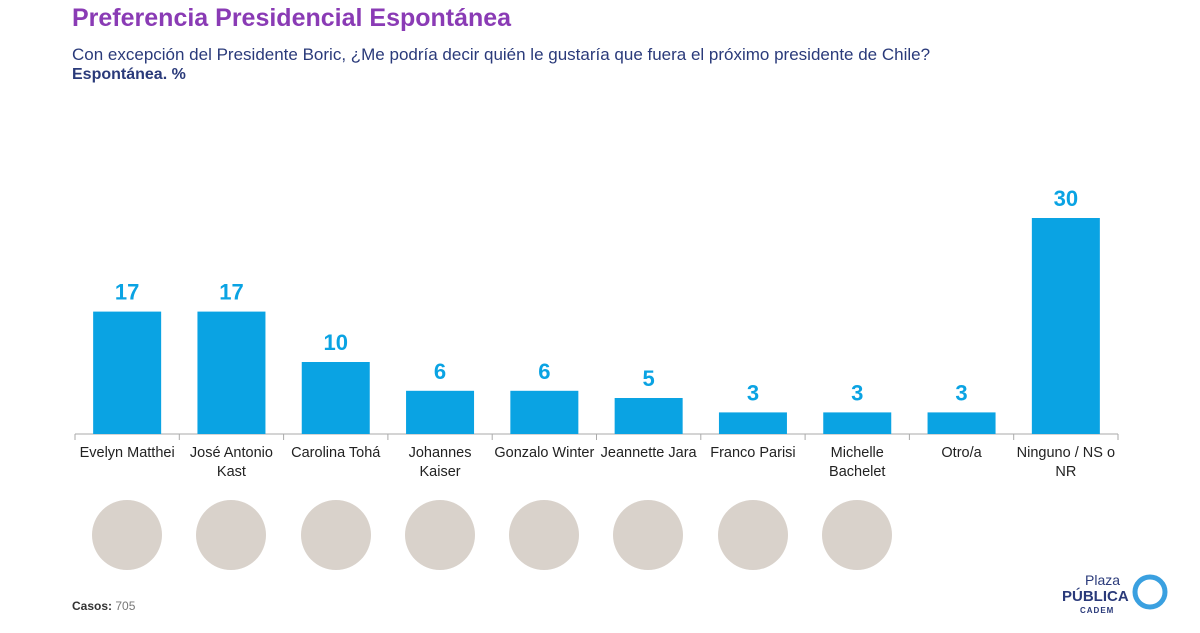 The image size is (1200, 633). Describe the element at coordinates (292, 18) in the screenshot. I see `title: Preferencia Presidencial Espontánea` at that location.